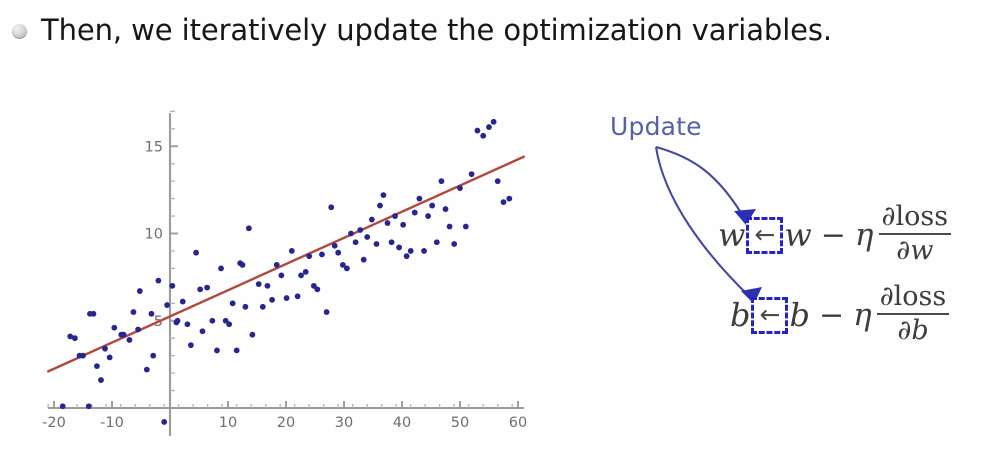 Image resolution: width=1002 pixels, height=467 pixels. I want to click on left-arrow-icon: ←, so click(770, 314).